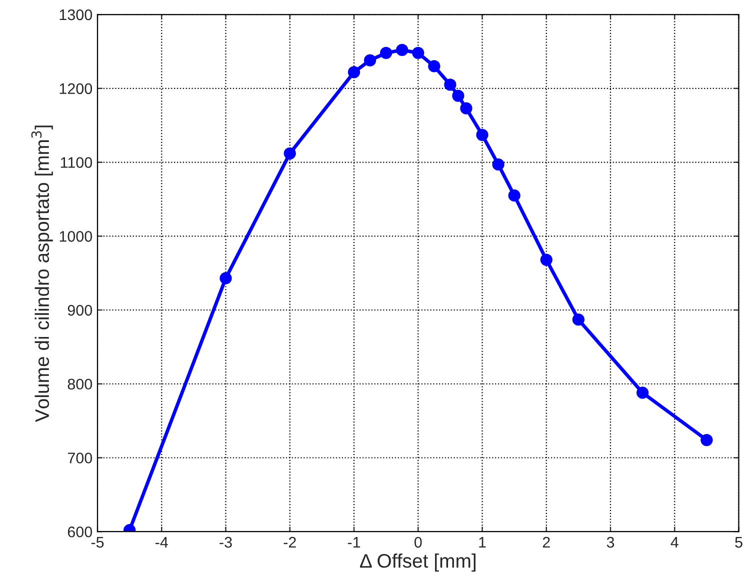 The height and width of the screenshot is (581, 750). What do you see at coordinates (80, 384) in the screenshot?
I see `y-tick-label: 800` at bounding box center [80, 384].